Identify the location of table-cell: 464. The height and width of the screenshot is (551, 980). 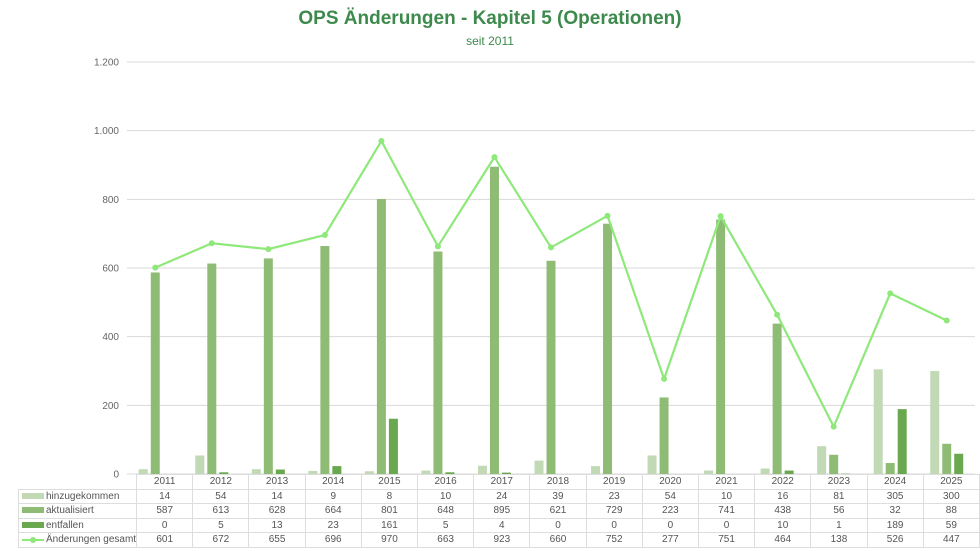
(783, 540).